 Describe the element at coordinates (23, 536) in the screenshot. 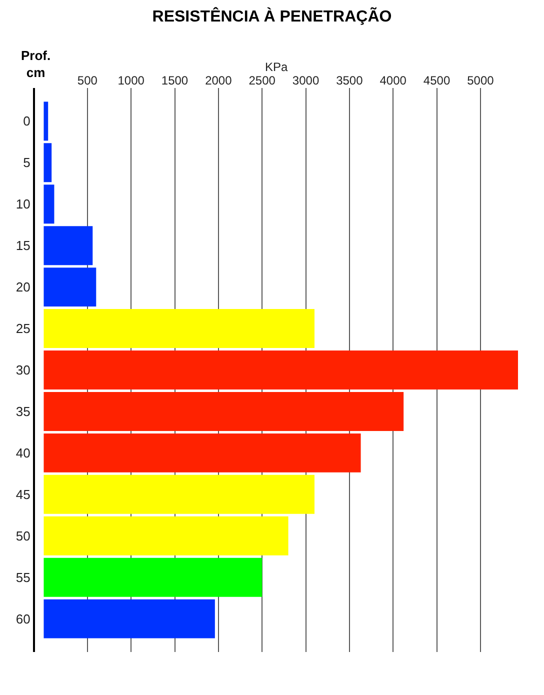

I see `y-tick-label: 50` at that location.